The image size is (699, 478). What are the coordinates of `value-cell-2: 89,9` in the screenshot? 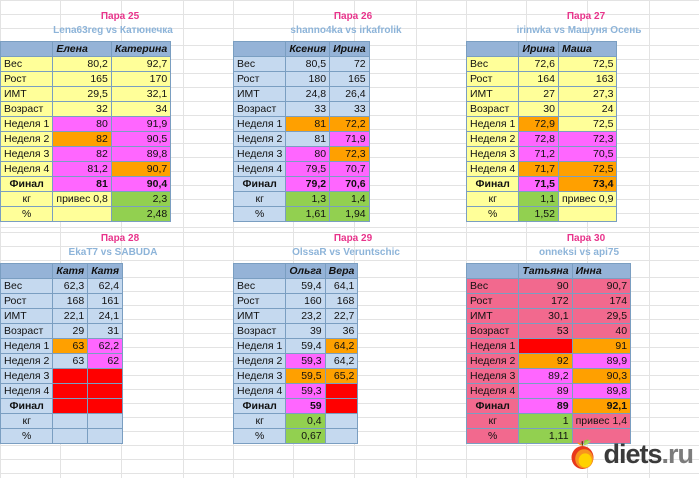 It's located at (601, 361).